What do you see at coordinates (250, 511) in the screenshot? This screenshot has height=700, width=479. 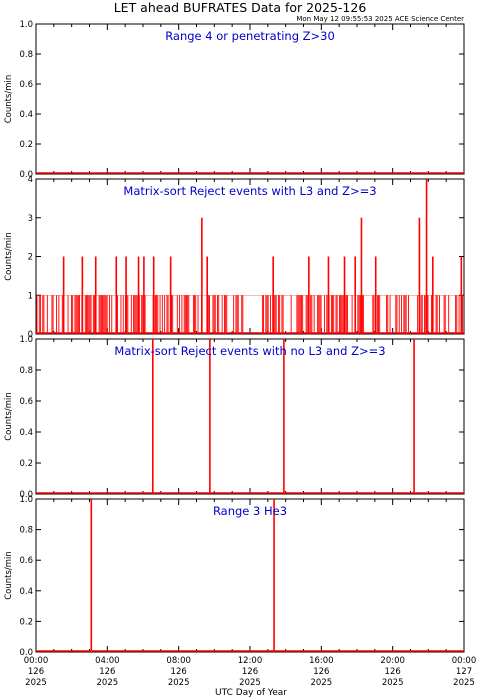 I see `panel-title: Range 3 He3` at bounding box center [250, 511].